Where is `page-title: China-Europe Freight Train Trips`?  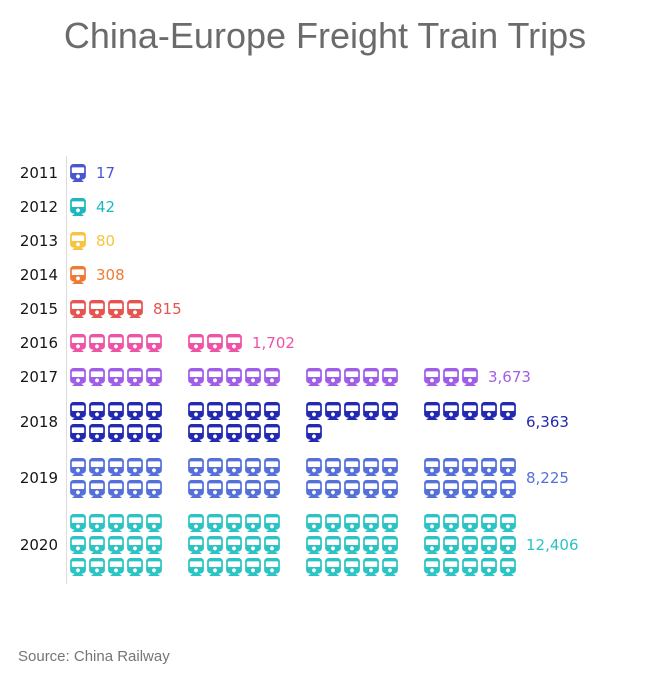
page-title: China-Europe Freight Train Trips is located at coordinates (325, 35).